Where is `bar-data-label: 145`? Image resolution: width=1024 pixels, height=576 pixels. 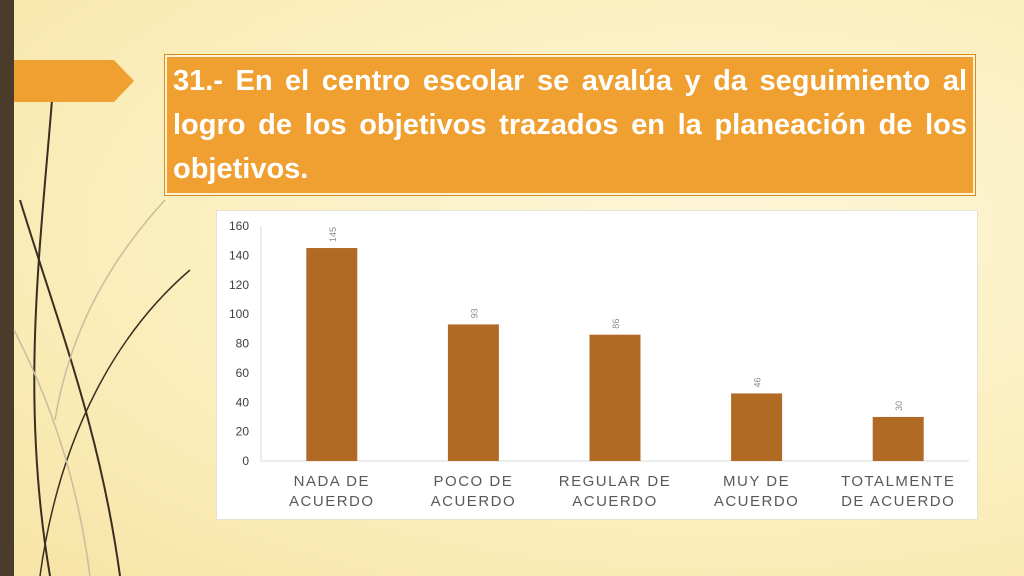 bar-data-label: 145 is located at coordinates (333, 234).